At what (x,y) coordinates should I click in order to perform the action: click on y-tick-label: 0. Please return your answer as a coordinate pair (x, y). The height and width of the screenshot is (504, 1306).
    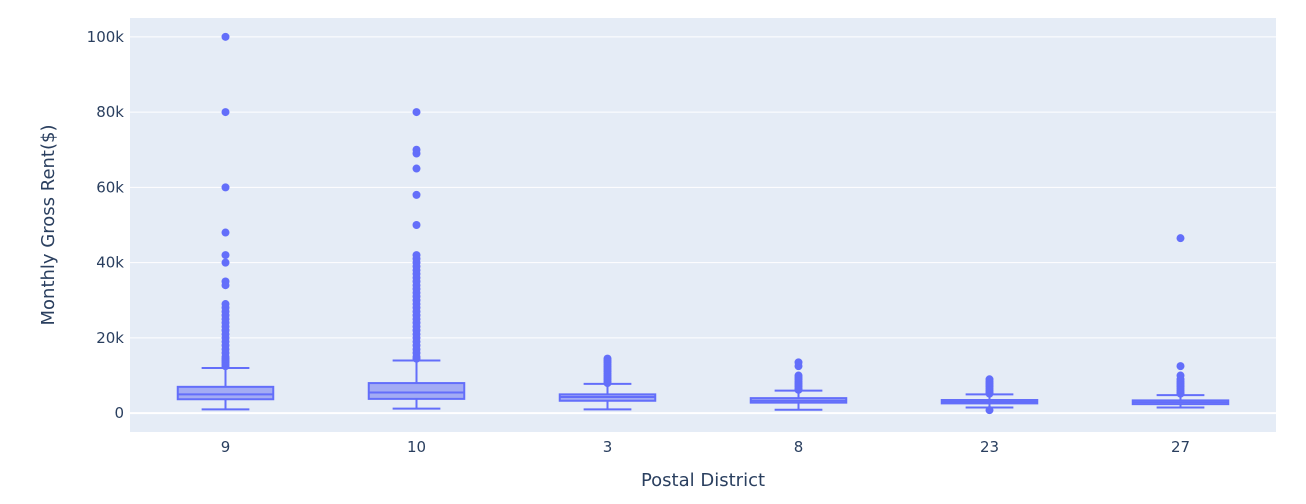
    Looking at the image, I should click on (119, 413).